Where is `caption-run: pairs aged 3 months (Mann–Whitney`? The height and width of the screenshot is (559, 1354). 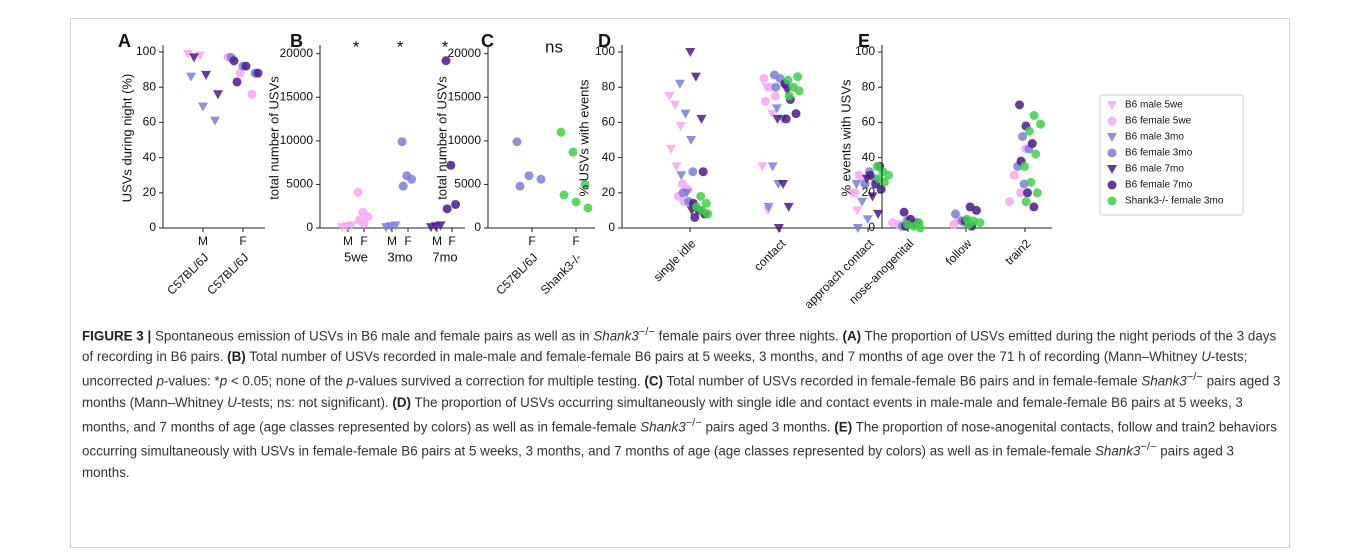
caption-run: pairs aged 3 months (Mann–Whitney is located at coordinates (681, 391).